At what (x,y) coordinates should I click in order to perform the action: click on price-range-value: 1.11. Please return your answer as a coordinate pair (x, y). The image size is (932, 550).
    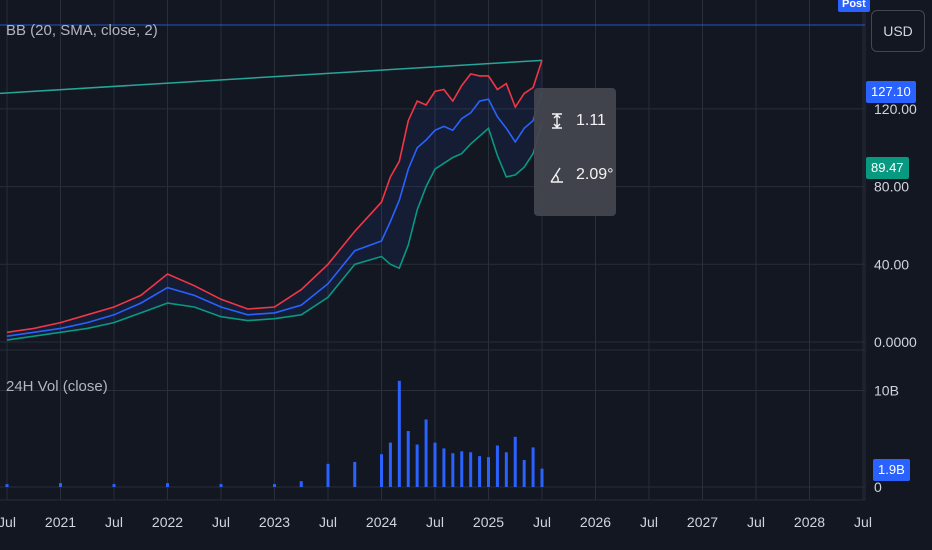
    Looking at the image, I should click on (591, 120).